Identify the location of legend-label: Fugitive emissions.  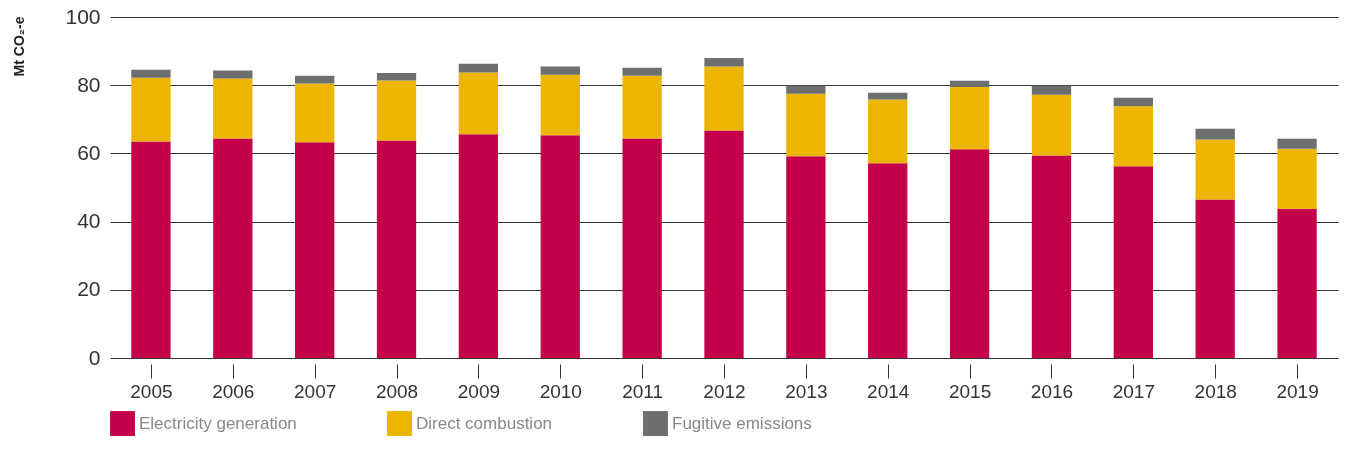
(742, 423).